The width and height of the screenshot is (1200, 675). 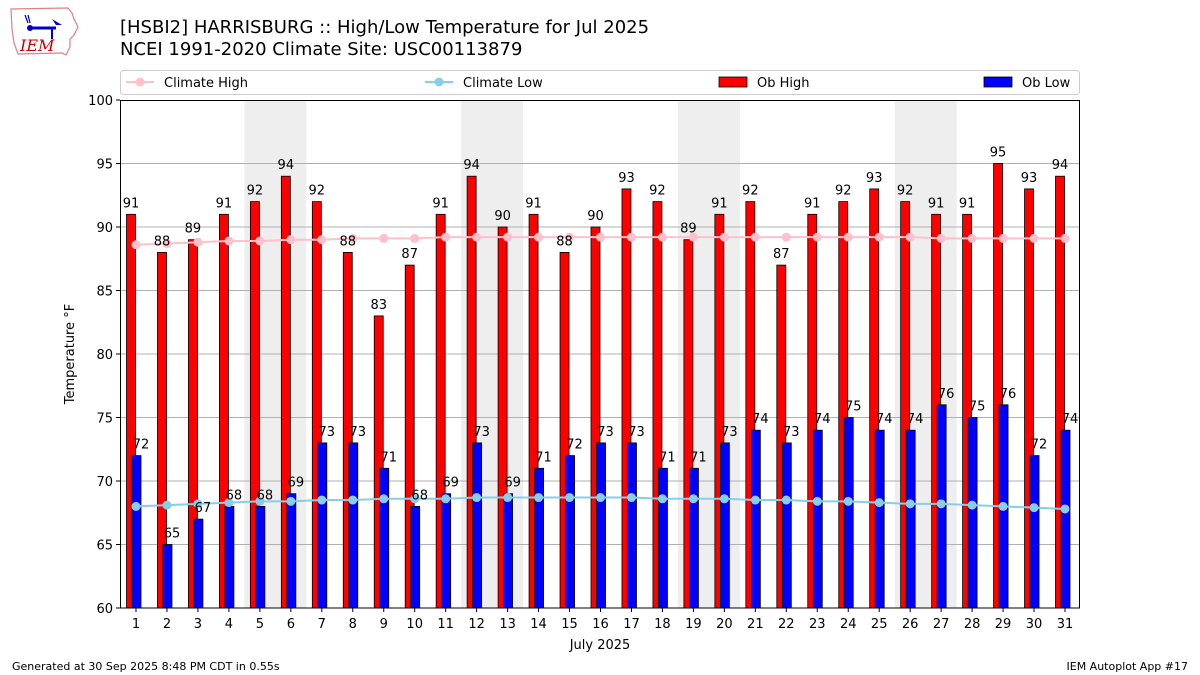 What do you see at coordinates (419, 495) in the screenshot?
I see `ob-low-label: 68` at bounding box center [419, 495].